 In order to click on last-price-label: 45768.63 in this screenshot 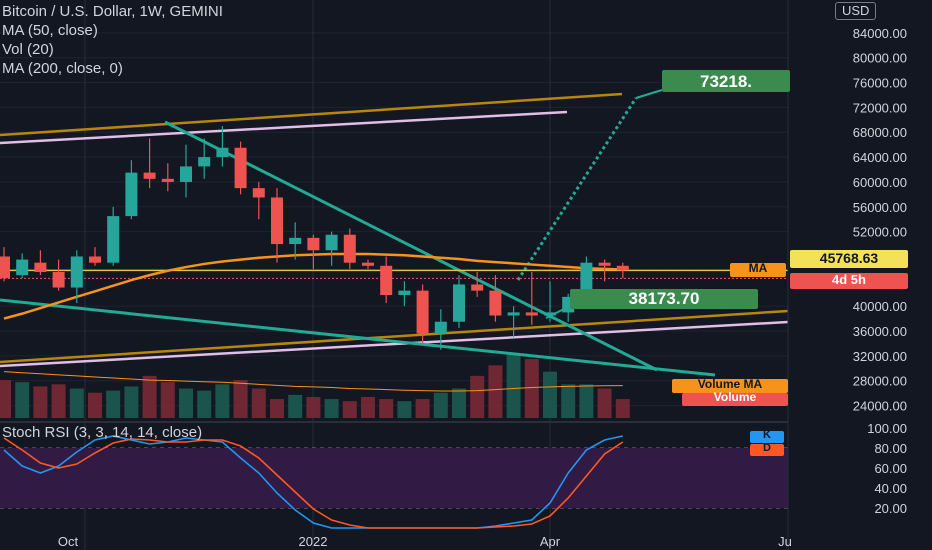, I will do `click(849, 258)`.